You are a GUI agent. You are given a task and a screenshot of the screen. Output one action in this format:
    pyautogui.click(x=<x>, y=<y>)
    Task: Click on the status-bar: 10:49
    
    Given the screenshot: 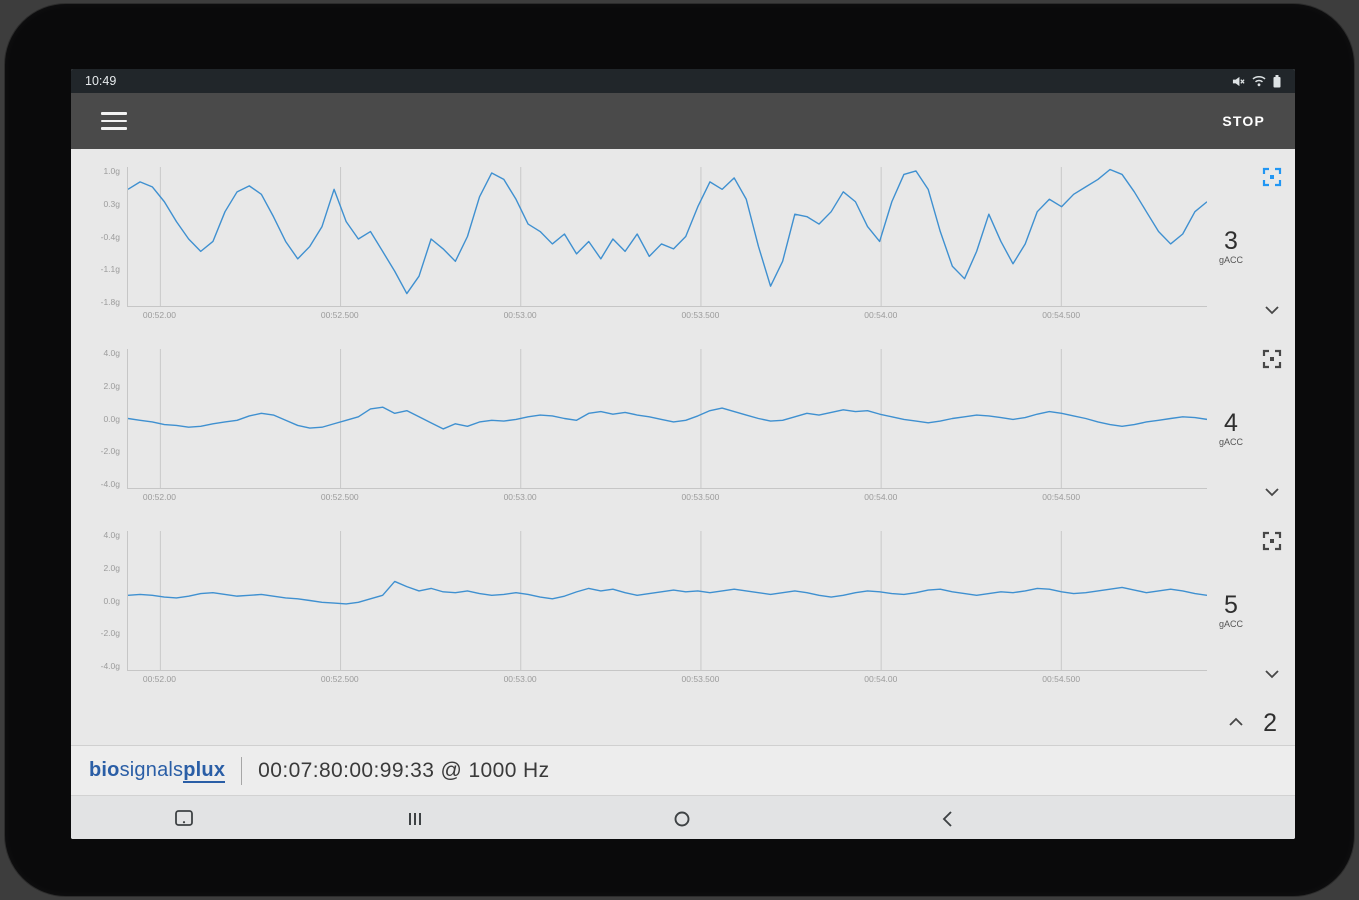 What is the action you would take?
    pyautogui.click(x=683, y=81)
    